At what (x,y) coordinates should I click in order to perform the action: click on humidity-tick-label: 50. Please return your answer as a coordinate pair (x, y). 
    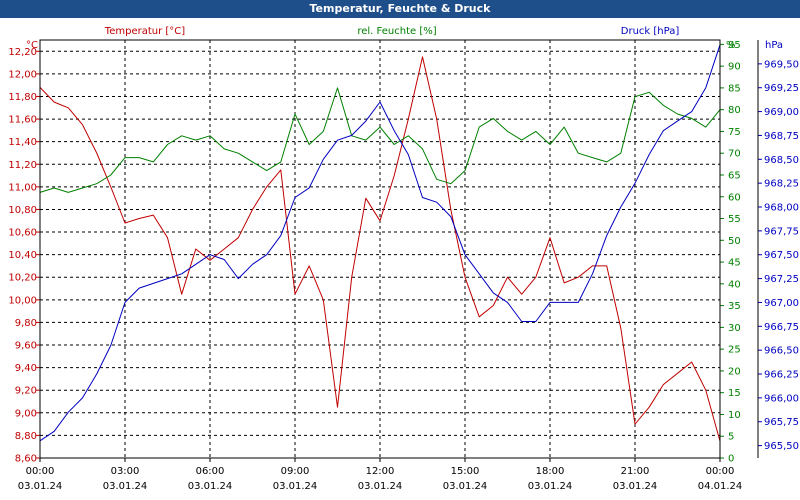
    Looking at the image, I should click on (734, 241).